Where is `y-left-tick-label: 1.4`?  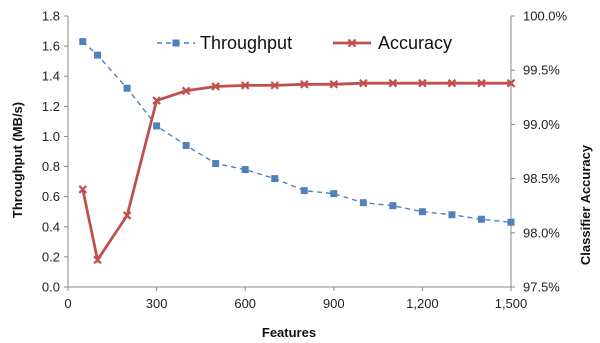 y-left-tick-label: 1.4 is located at coordinates (51, 76).